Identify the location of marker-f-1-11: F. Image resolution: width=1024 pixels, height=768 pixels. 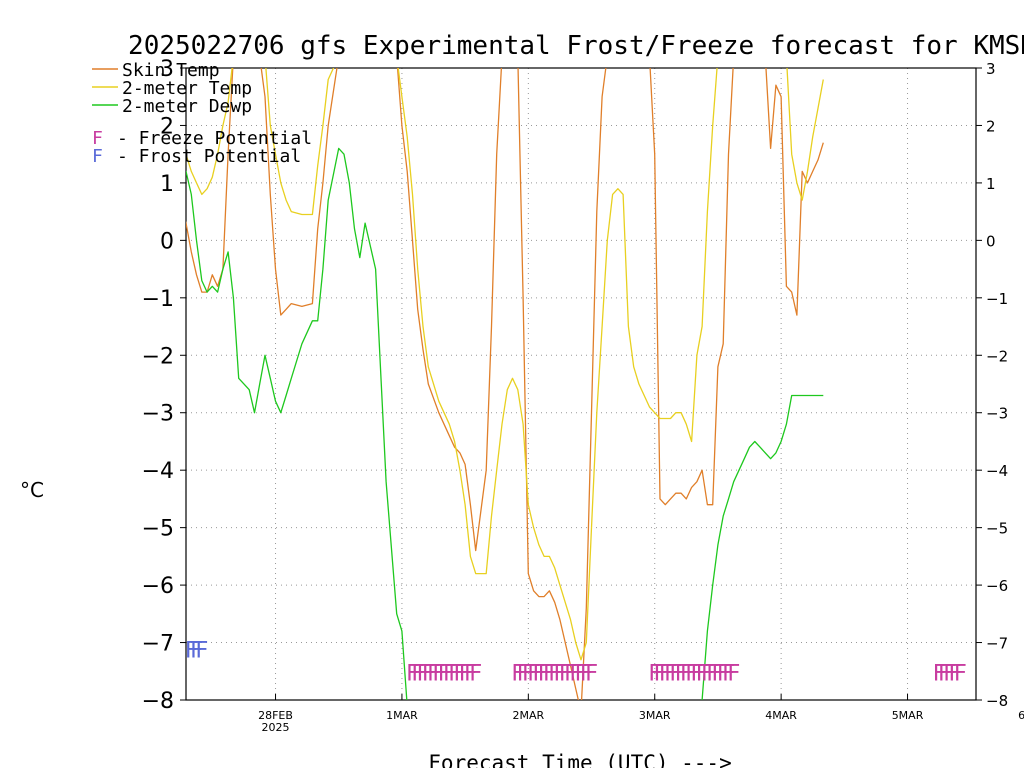
(470, 673).